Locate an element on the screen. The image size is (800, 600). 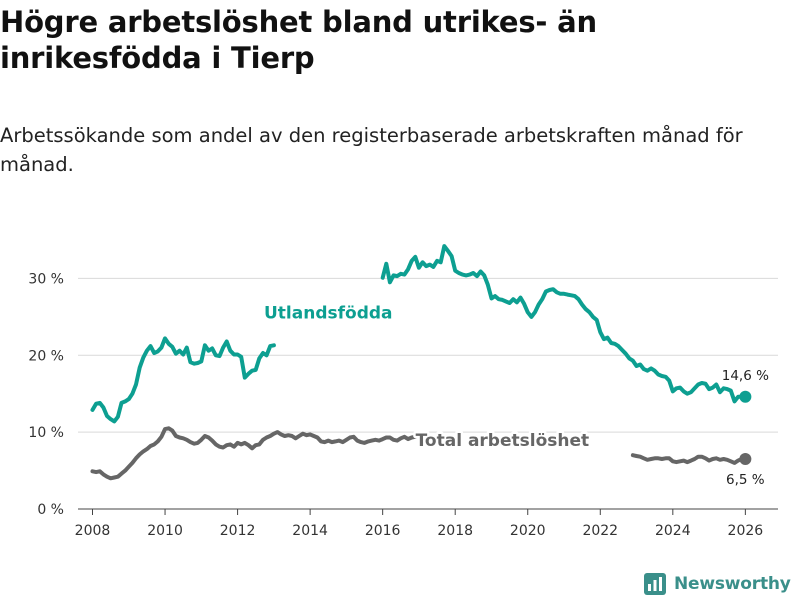
x-tick-label: 2026 is located at coordinates (746, 531).